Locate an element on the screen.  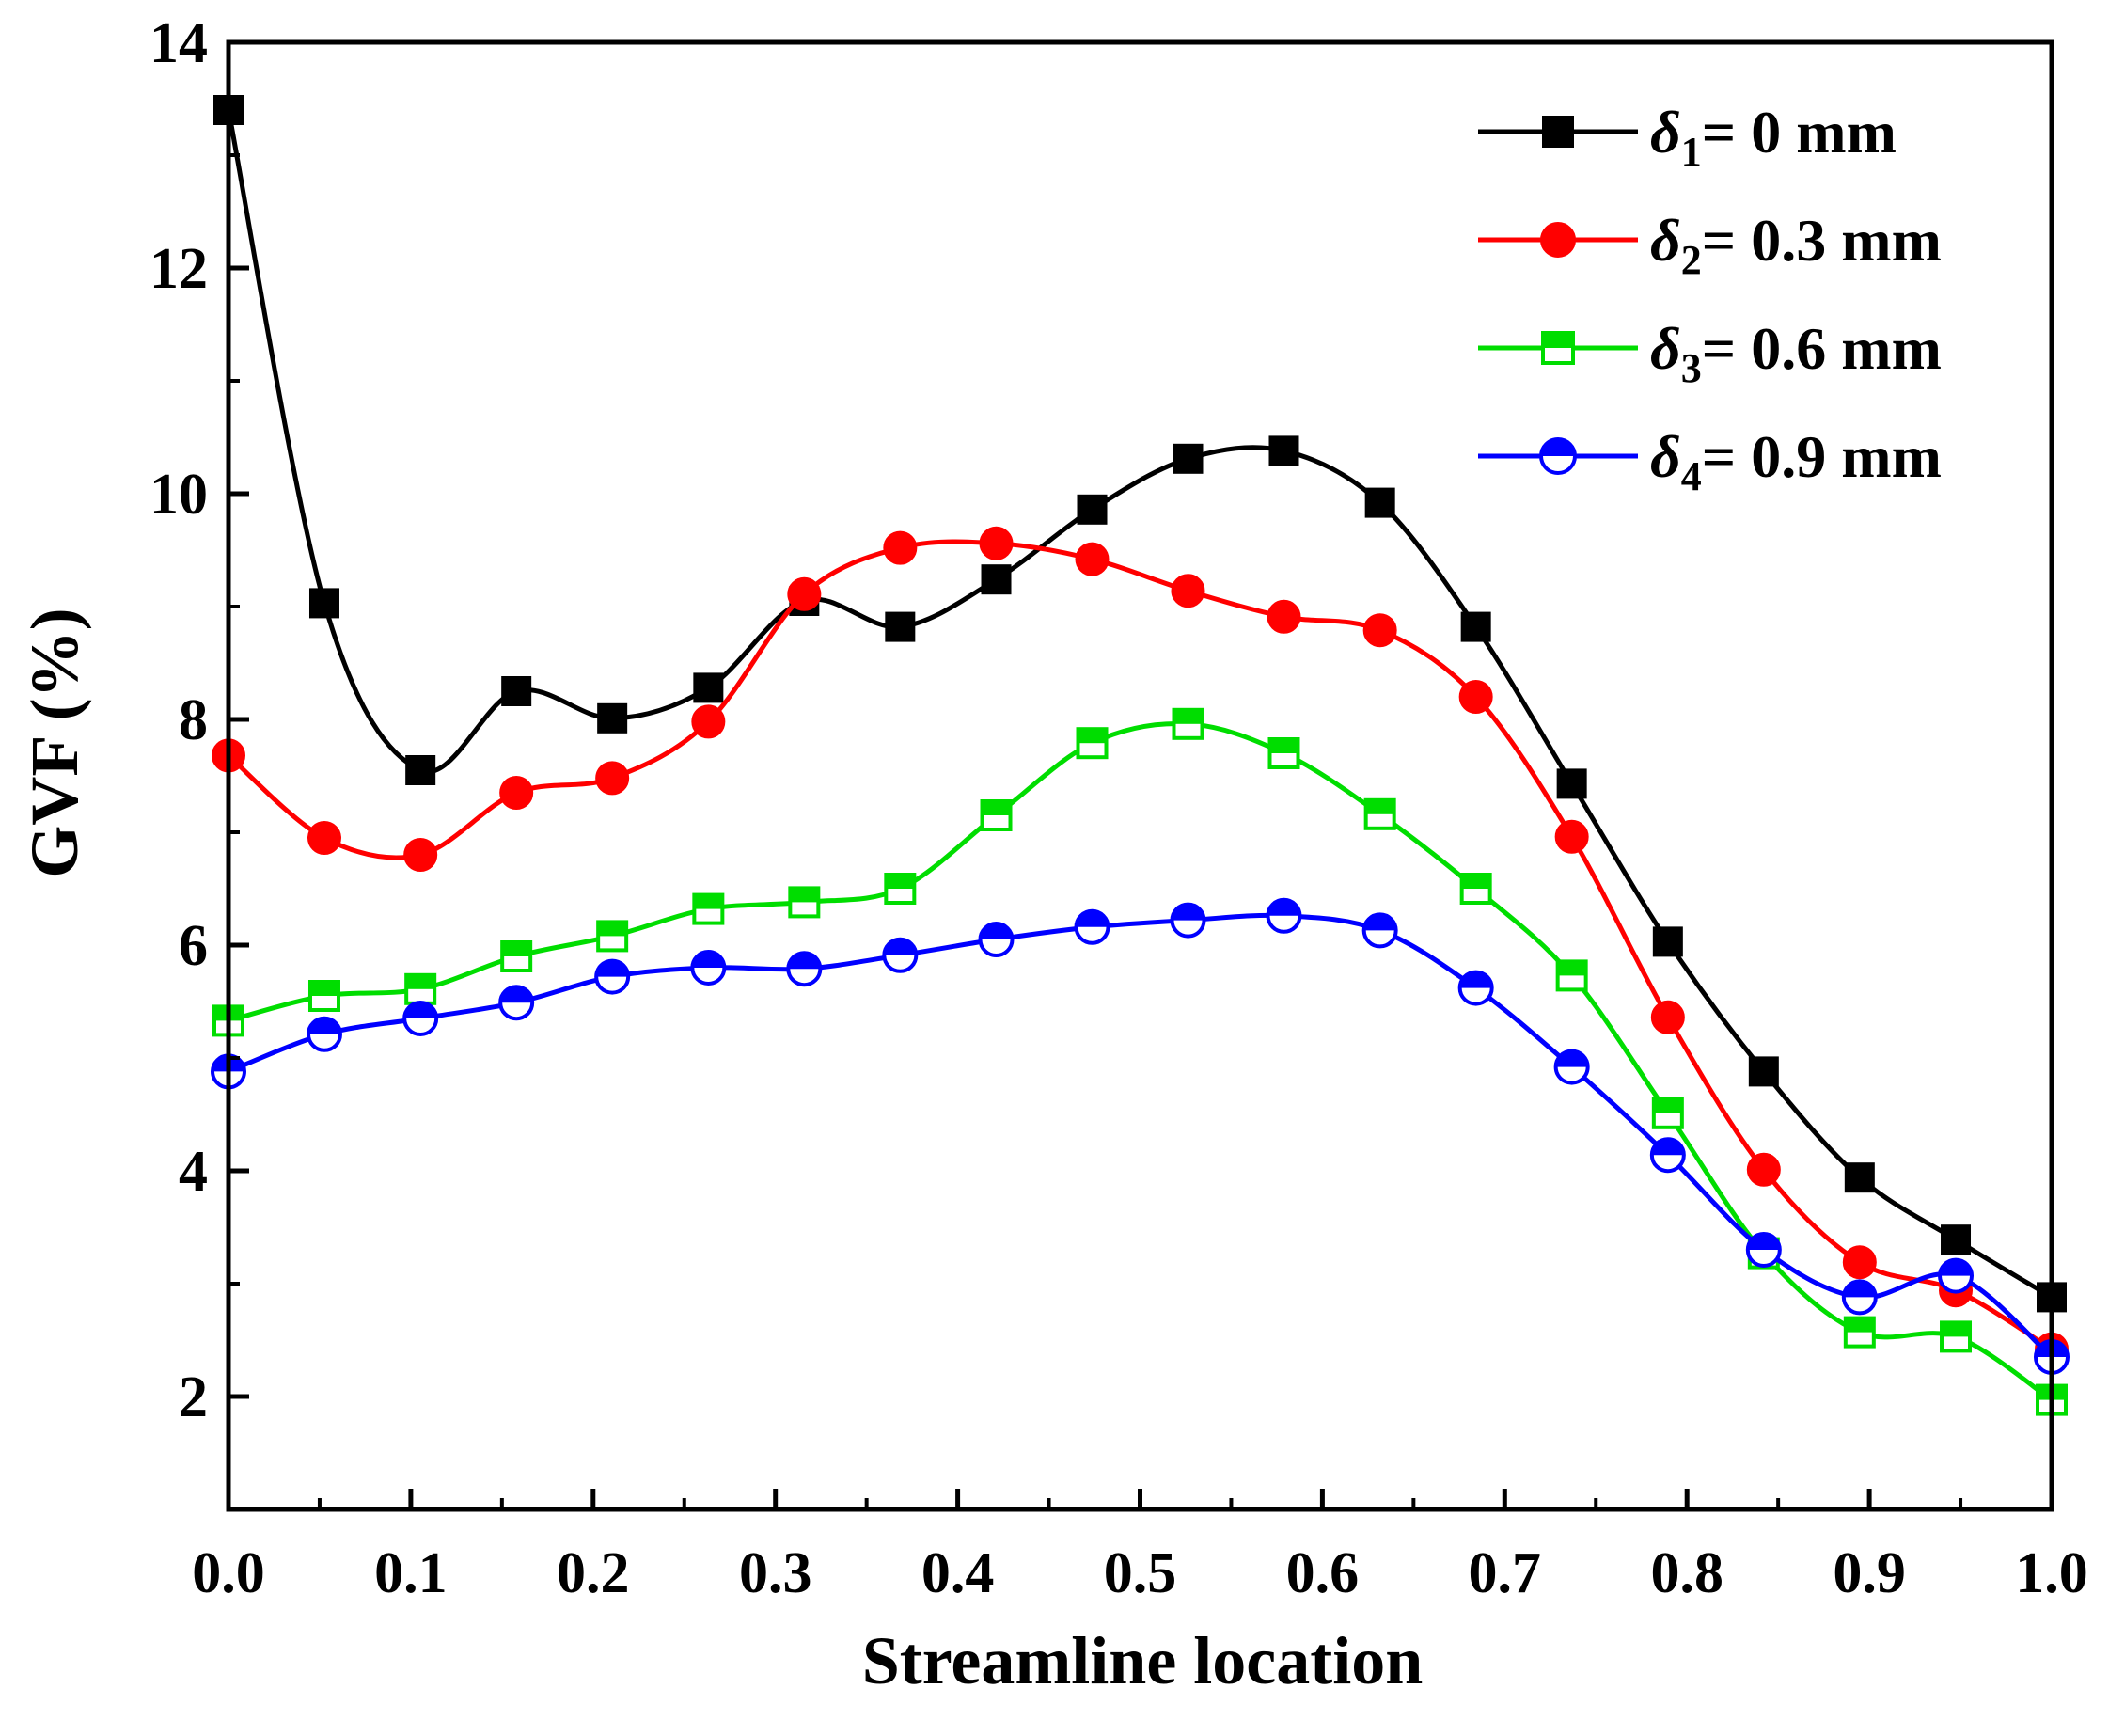
legend-text: = 0.3 mm is located at coordinates (1822, 240).